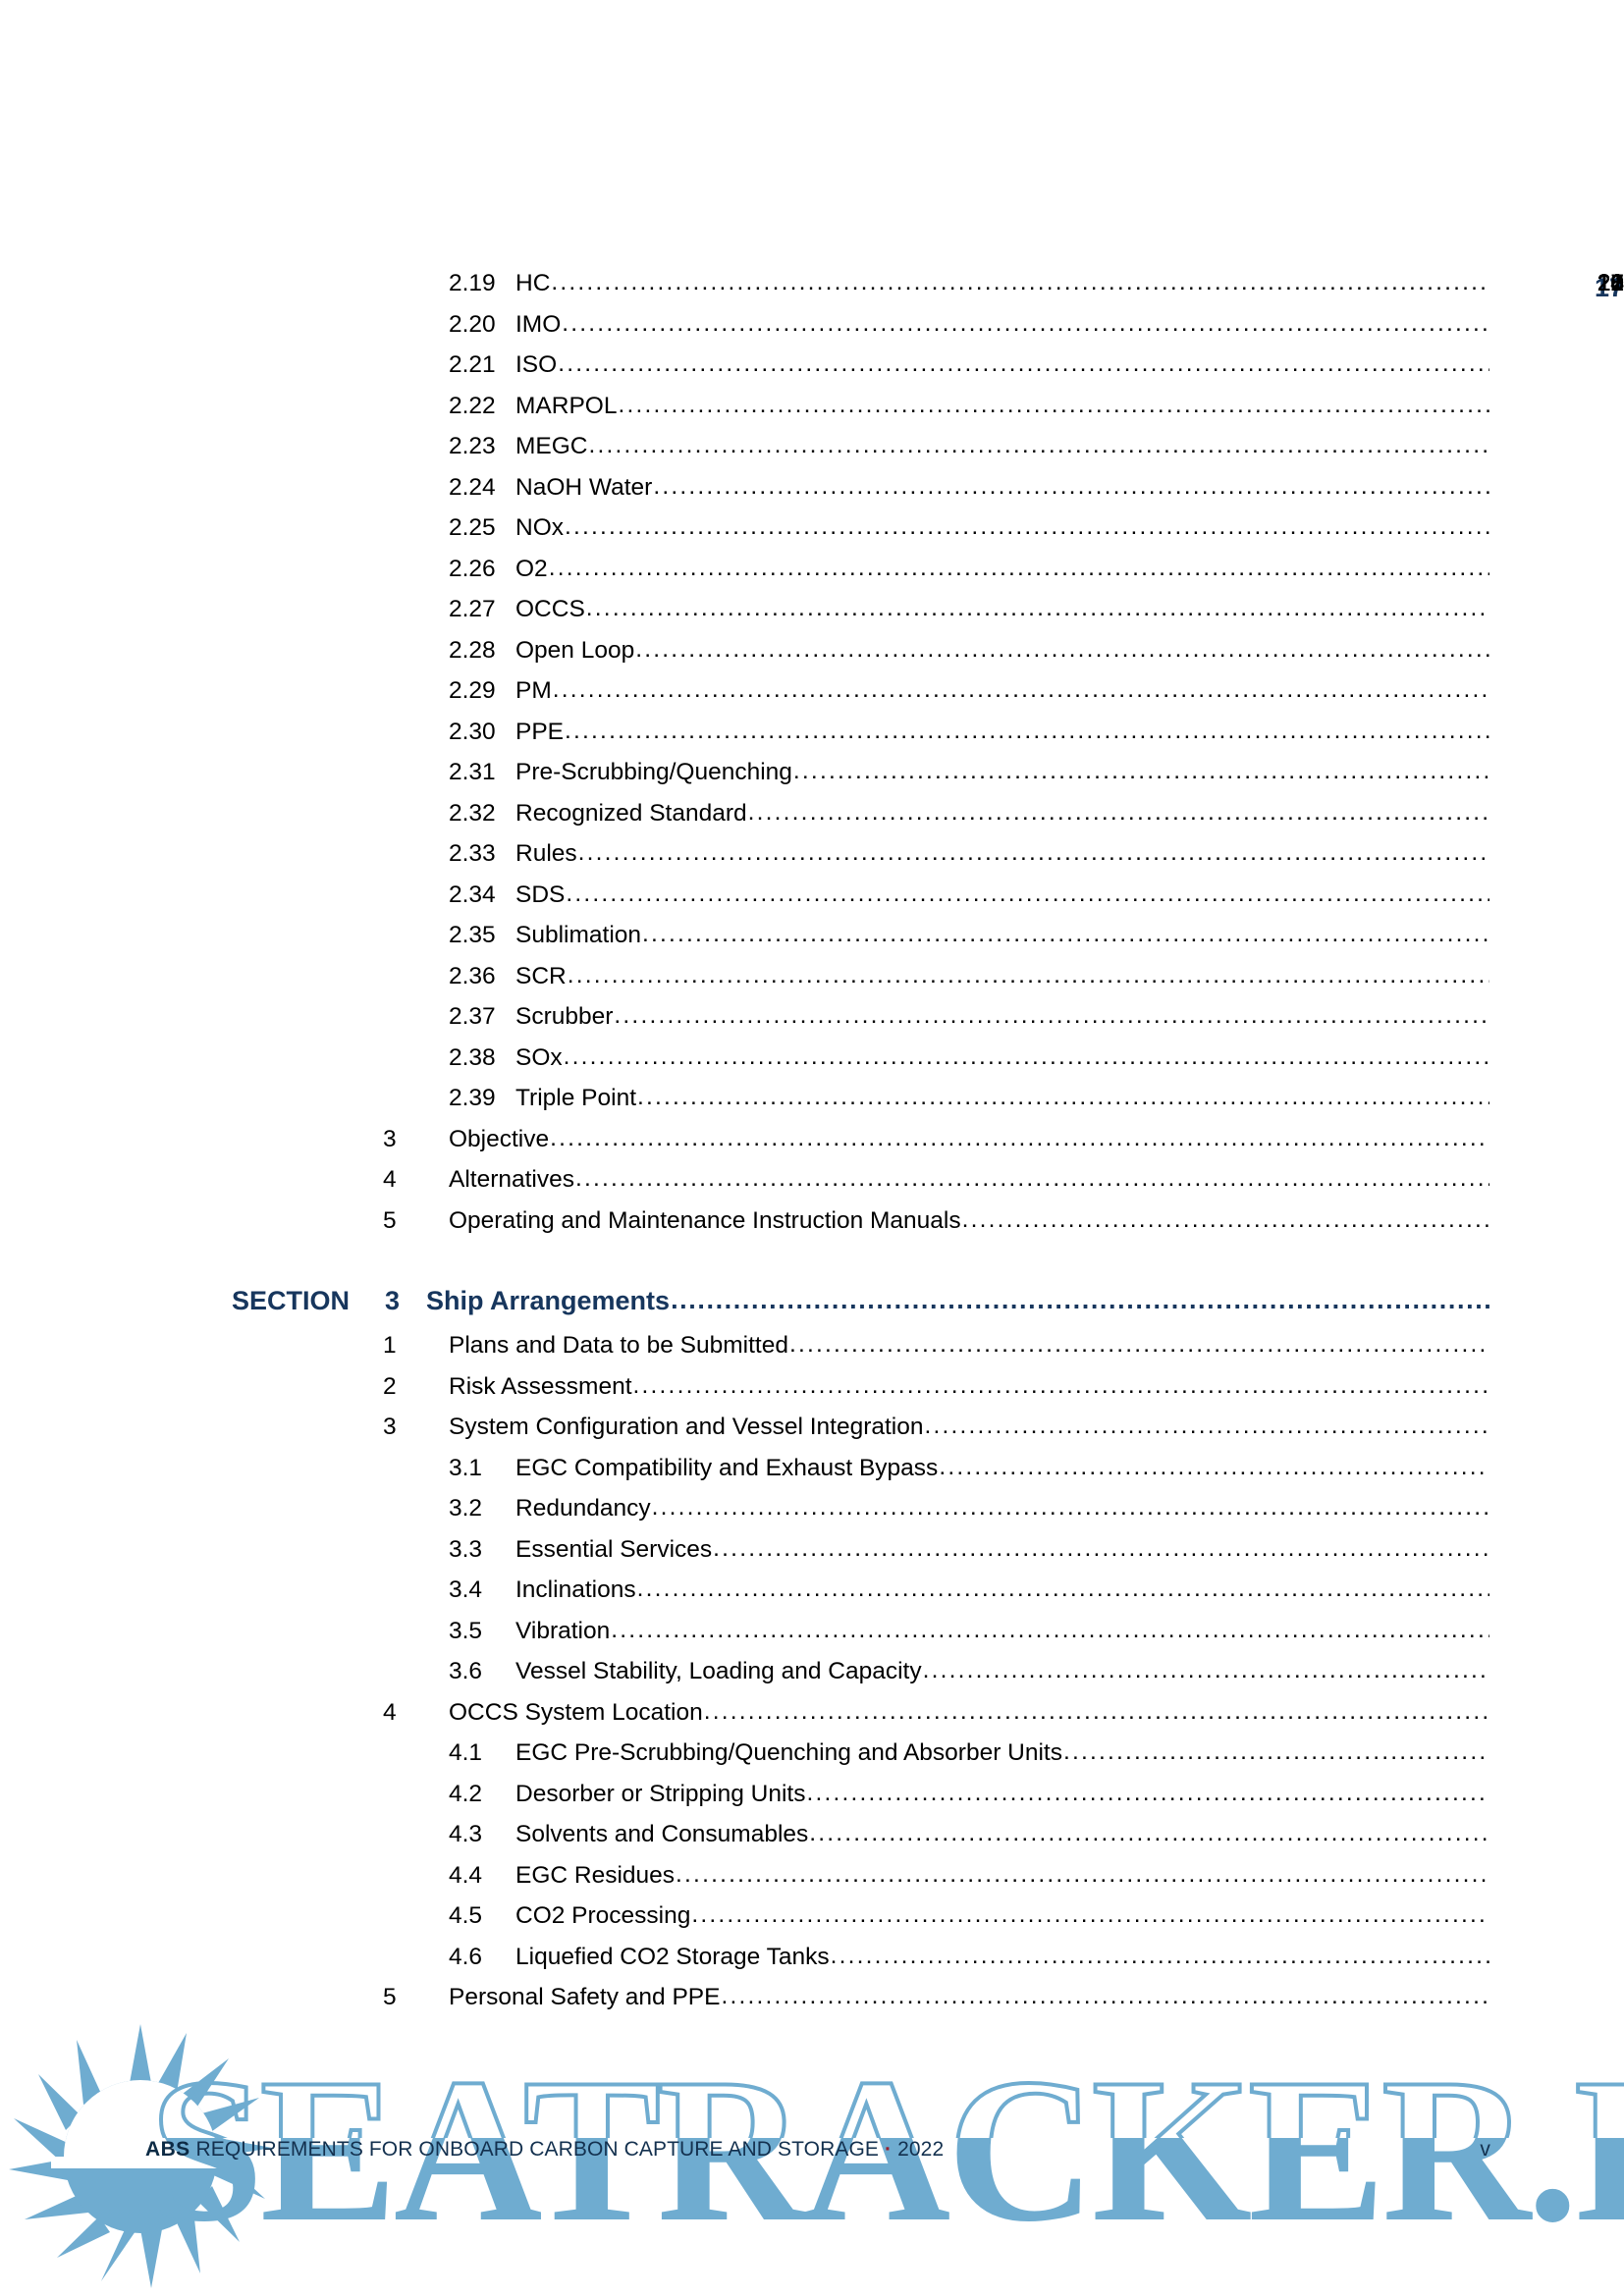 Image resolution: width=1624 pixels, height=2296 pixels. I want to click on toc-entry-number: 2.35, so click(472, 935).